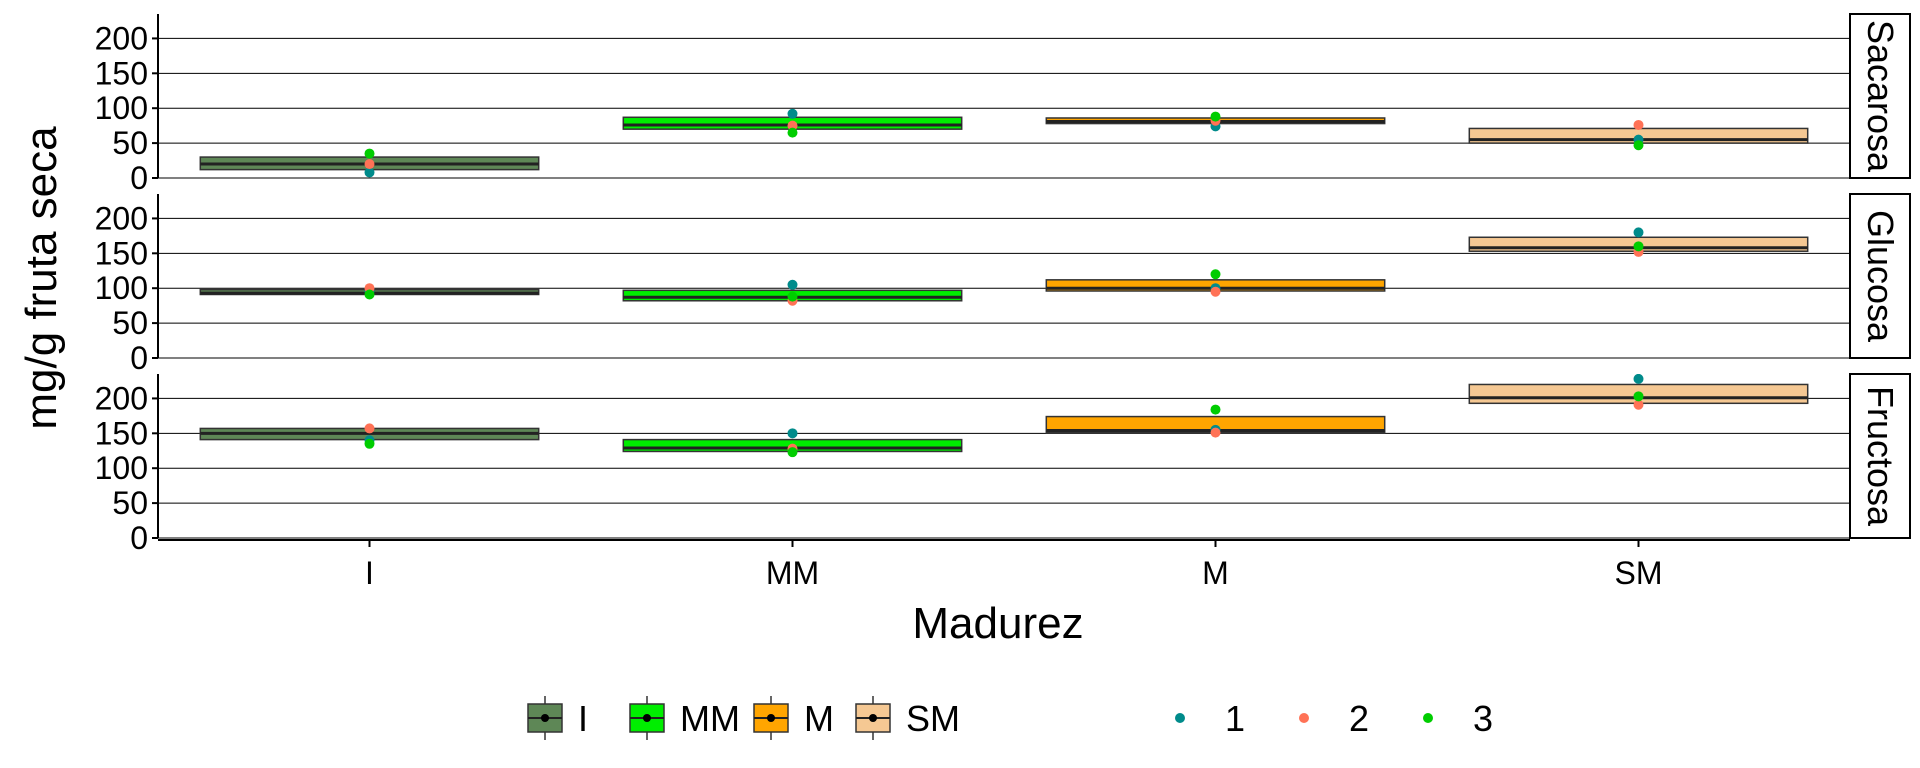  Describe the element at coordinates (933, 718) in the screenshot. I see `legend-label: SM` at that location.